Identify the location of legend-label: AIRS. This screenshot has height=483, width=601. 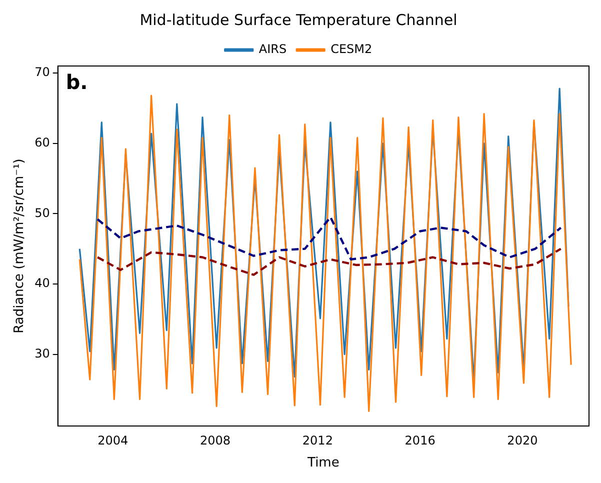
(272, 49).